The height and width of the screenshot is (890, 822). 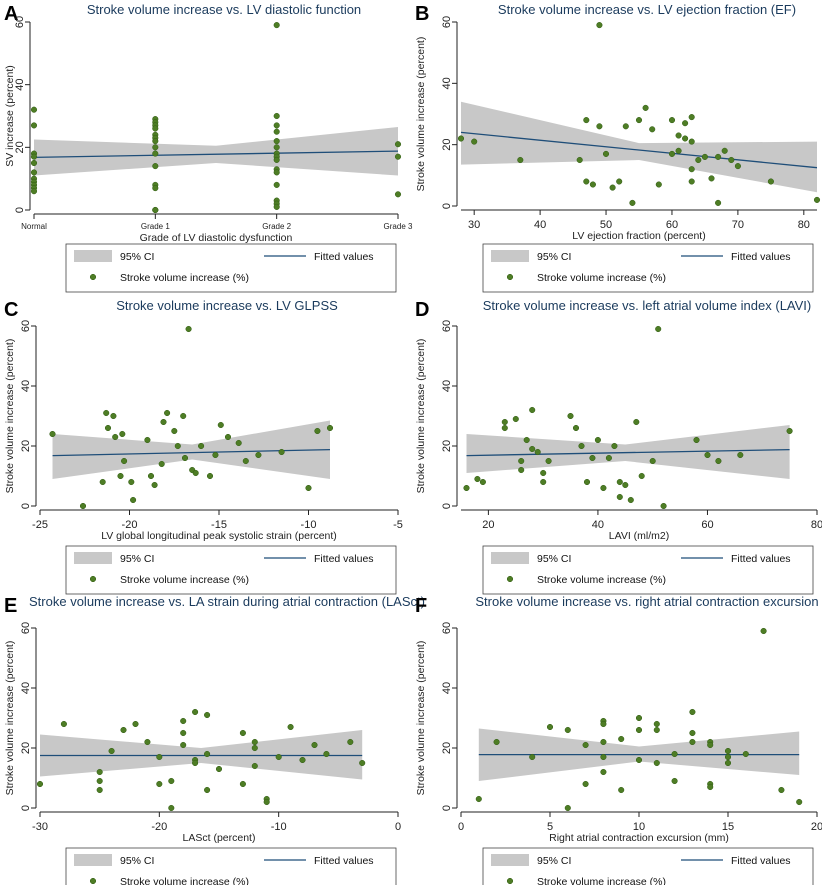 I want to click on x-tick-label: Grade 2, so click(x=276, y=226).